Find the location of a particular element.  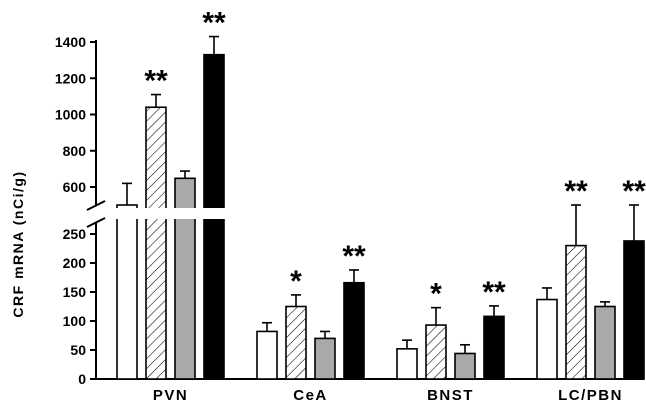

x-category-label: PVN is located at coordinates (170, 395).